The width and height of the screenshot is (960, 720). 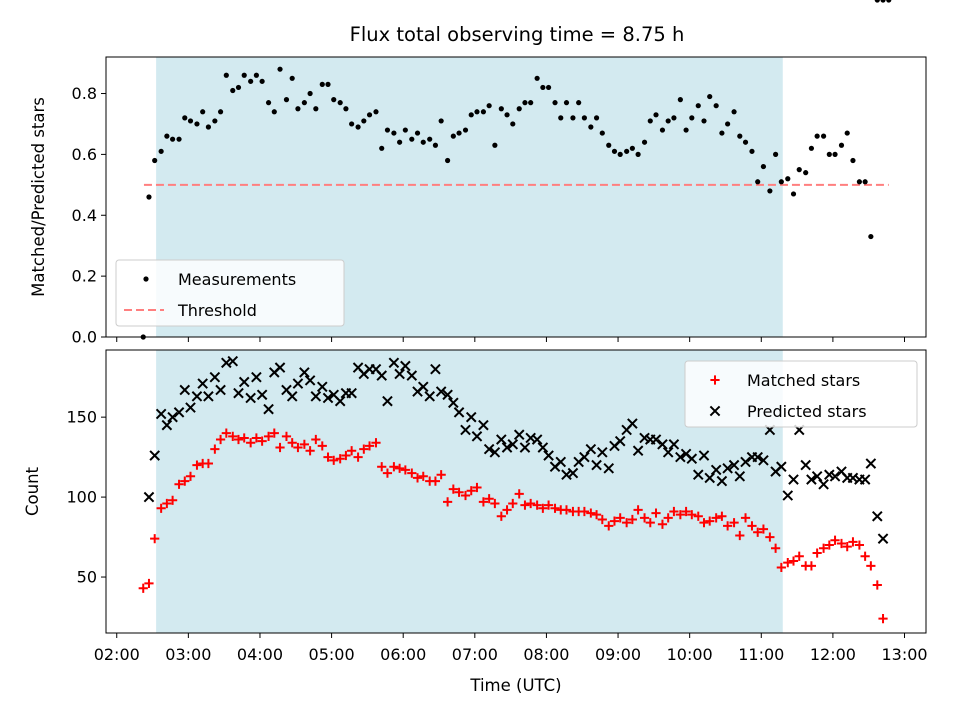 I want to click on count-y-tick-label: 50, so click(x=87, y=577).